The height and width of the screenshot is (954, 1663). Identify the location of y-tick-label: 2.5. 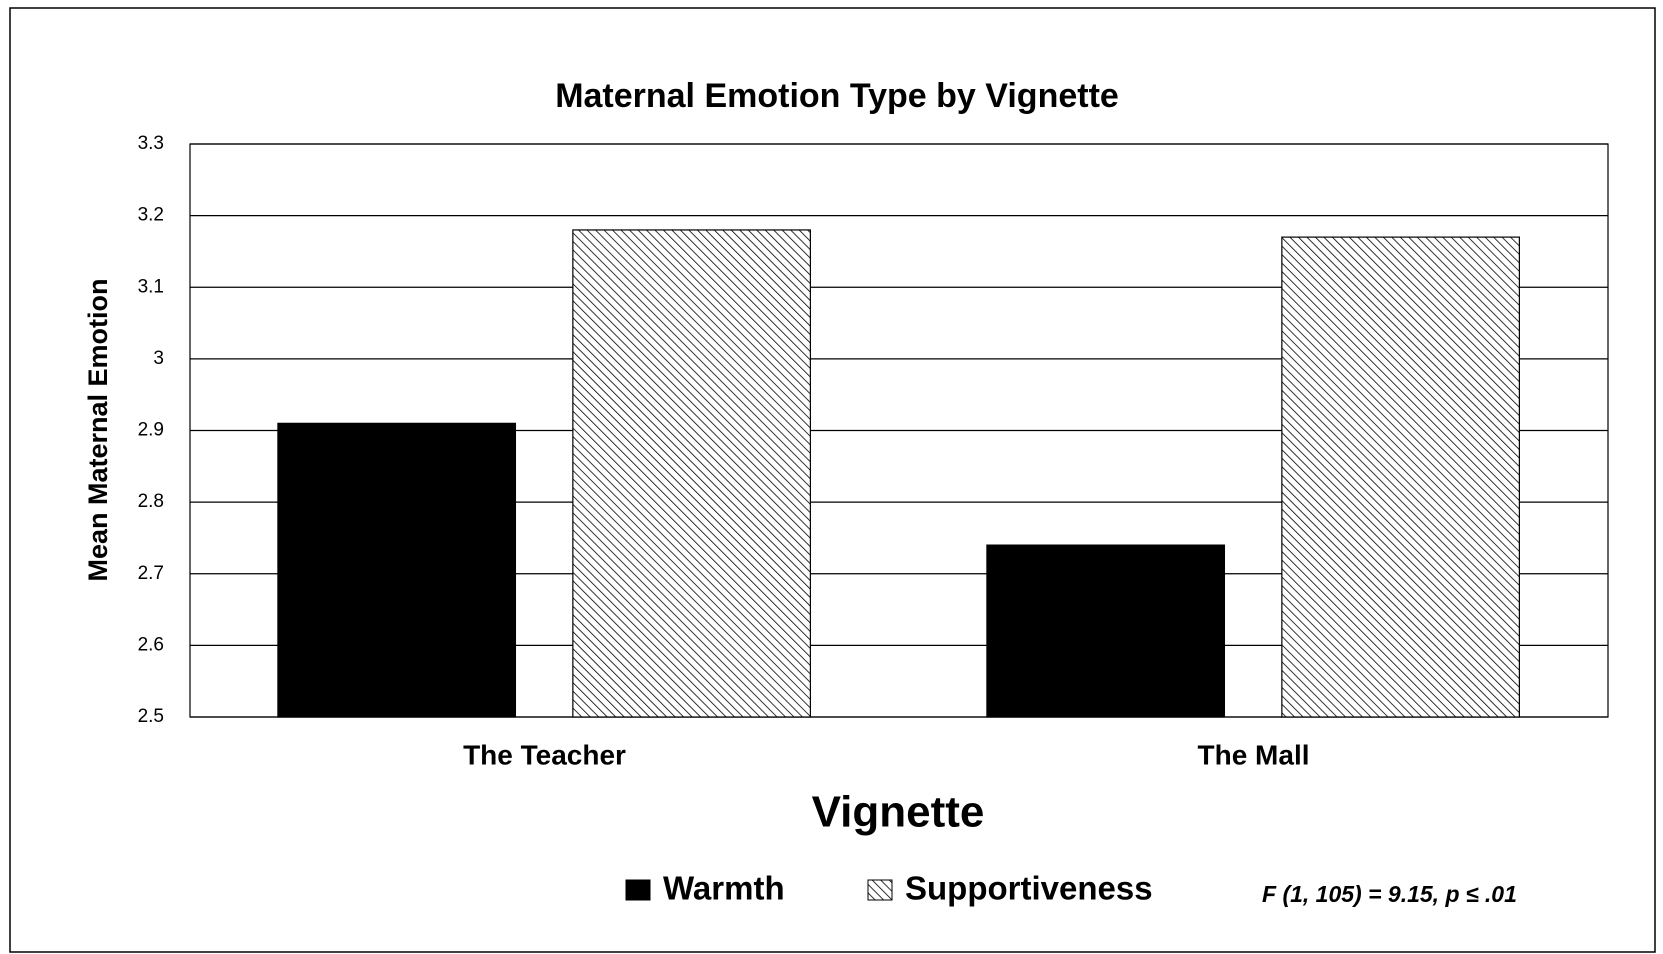
(151, 716).